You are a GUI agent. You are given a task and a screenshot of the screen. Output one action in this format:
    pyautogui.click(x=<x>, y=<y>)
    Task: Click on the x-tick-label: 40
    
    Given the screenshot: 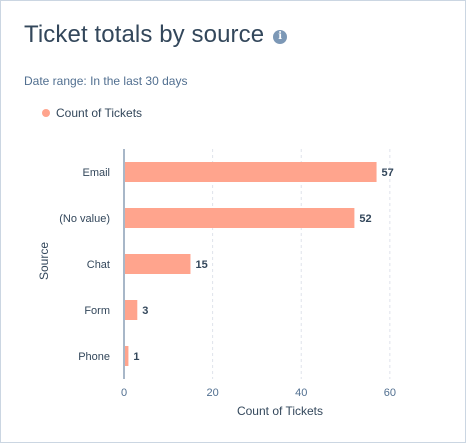 What is the action you would take?
    pyautogui.click(x=301, y=393)
    